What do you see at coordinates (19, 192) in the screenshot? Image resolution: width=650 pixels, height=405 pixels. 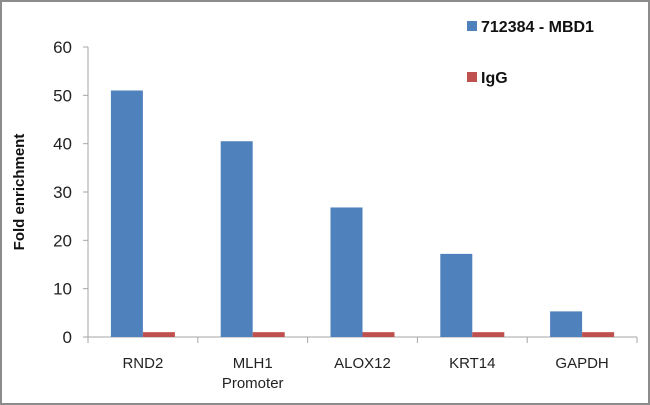 I see `y-axis-label: Fold enrichment` at bounding box center [19, 192].